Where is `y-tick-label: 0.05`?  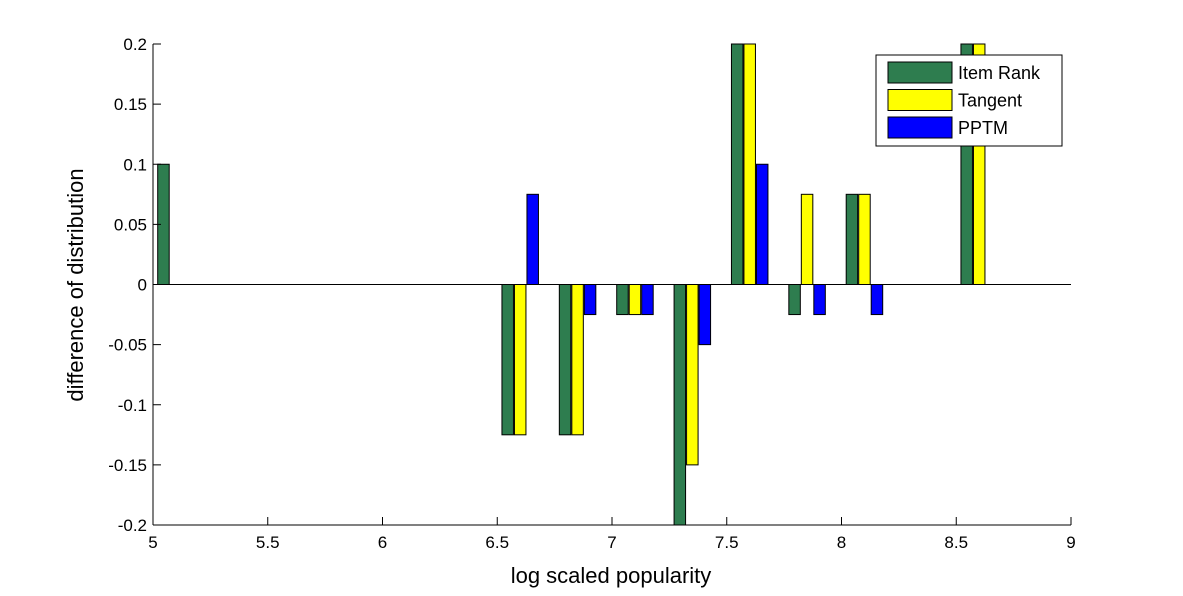 y-tick-label: 0.05 is located at coordinates (130, 224).